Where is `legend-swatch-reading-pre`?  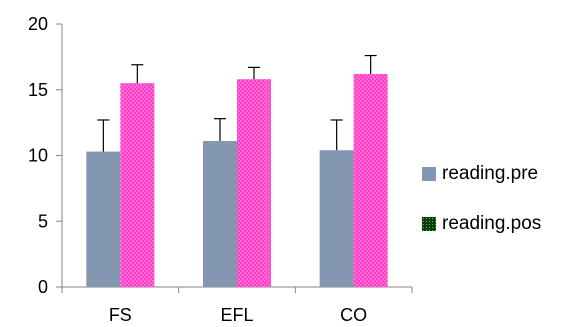
legend-swatch-reading-pre is located at coordinates (429, 174).